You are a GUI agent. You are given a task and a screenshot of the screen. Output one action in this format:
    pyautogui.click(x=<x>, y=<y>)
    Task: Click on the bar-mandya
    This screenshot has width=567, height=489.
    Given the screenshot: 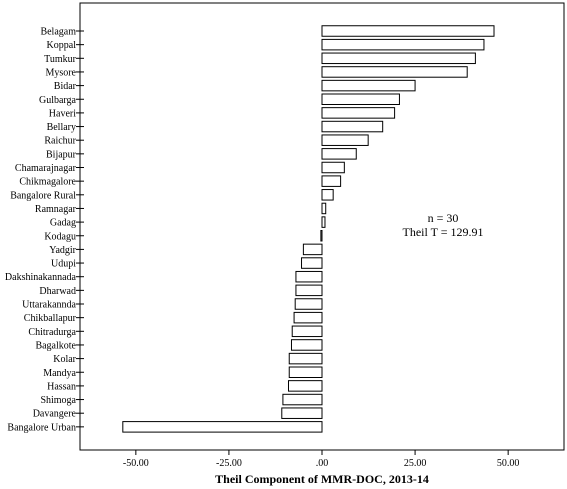 What is the action you would take?
    pyautogui.click(x=305, y=372)
    